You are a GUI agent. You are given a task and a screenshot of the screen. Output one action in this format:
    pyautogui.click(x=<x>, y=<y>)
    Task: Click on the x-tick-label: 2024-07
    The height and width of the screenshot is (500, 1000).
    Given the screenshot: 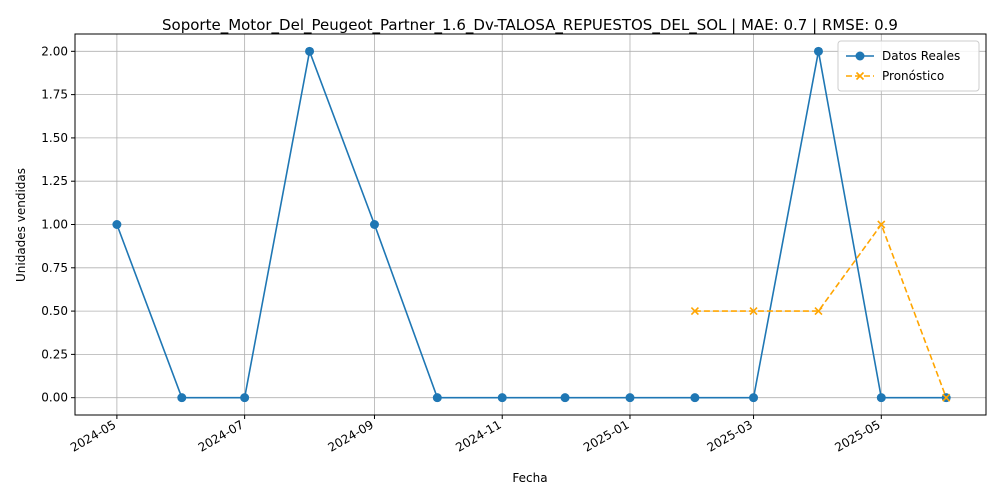 What is the action you would take?
    pyautogui.click(x=221, y=435)
    